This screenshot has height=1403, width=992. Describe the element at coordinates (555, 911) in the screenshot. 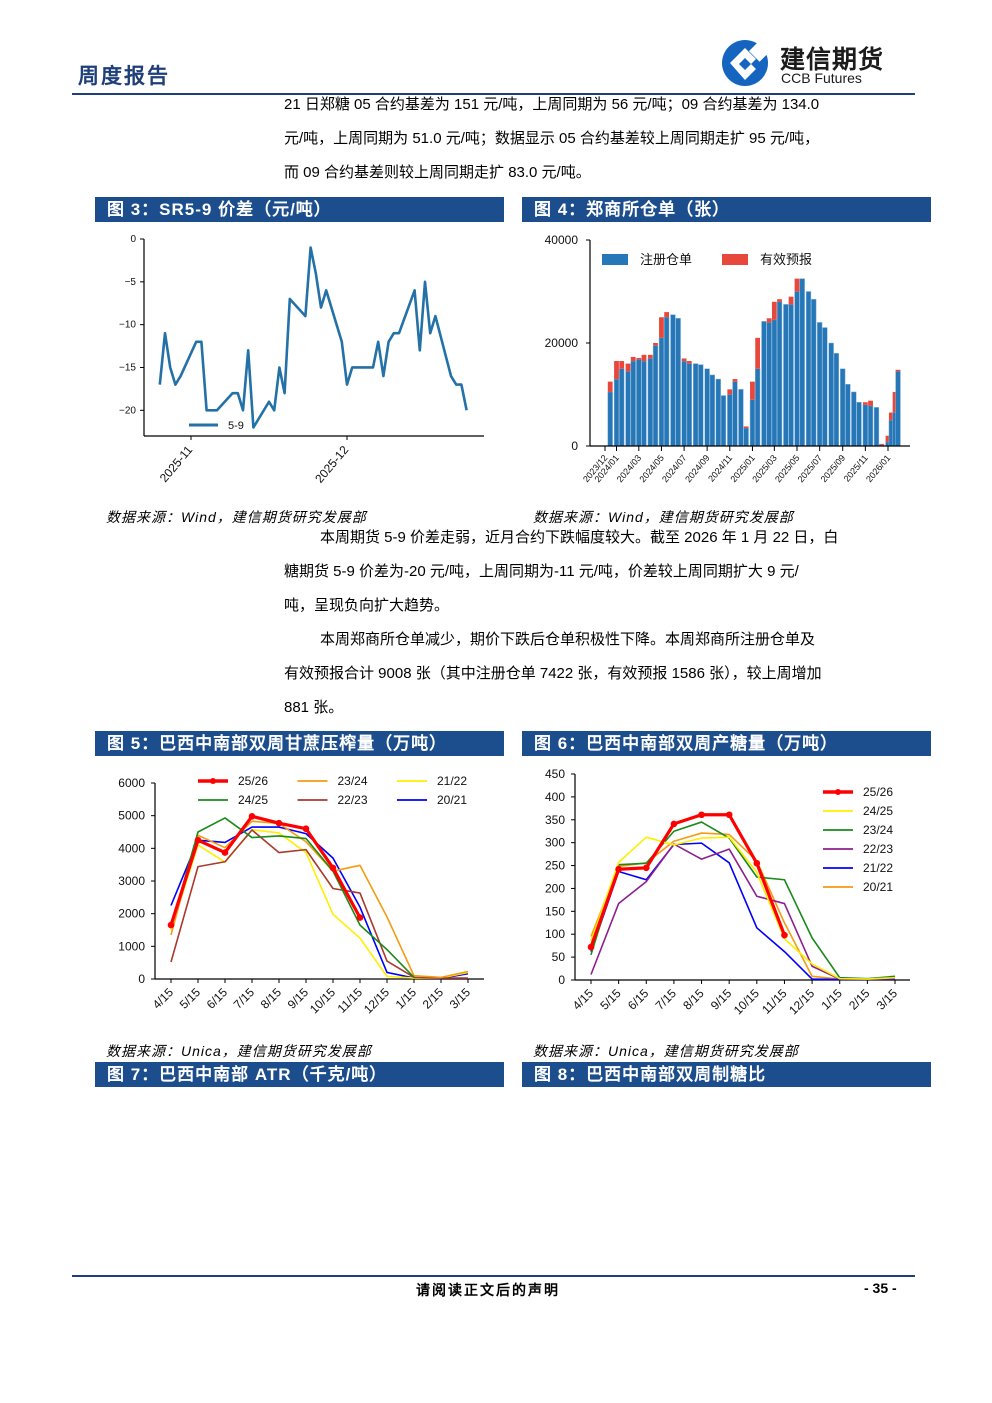

I see `y-tick-label: 150` at that location.